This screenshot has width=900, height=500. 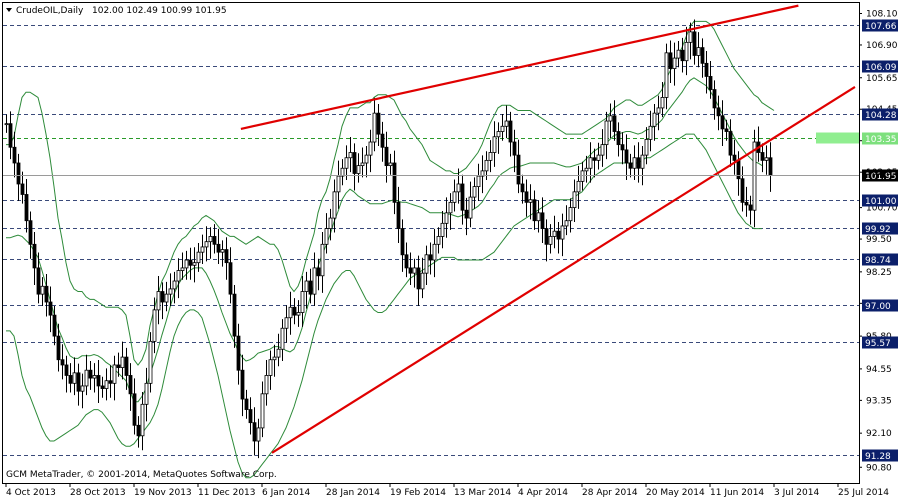 I want to click on current-price-line: 101.95, so click(x=450, y=175).